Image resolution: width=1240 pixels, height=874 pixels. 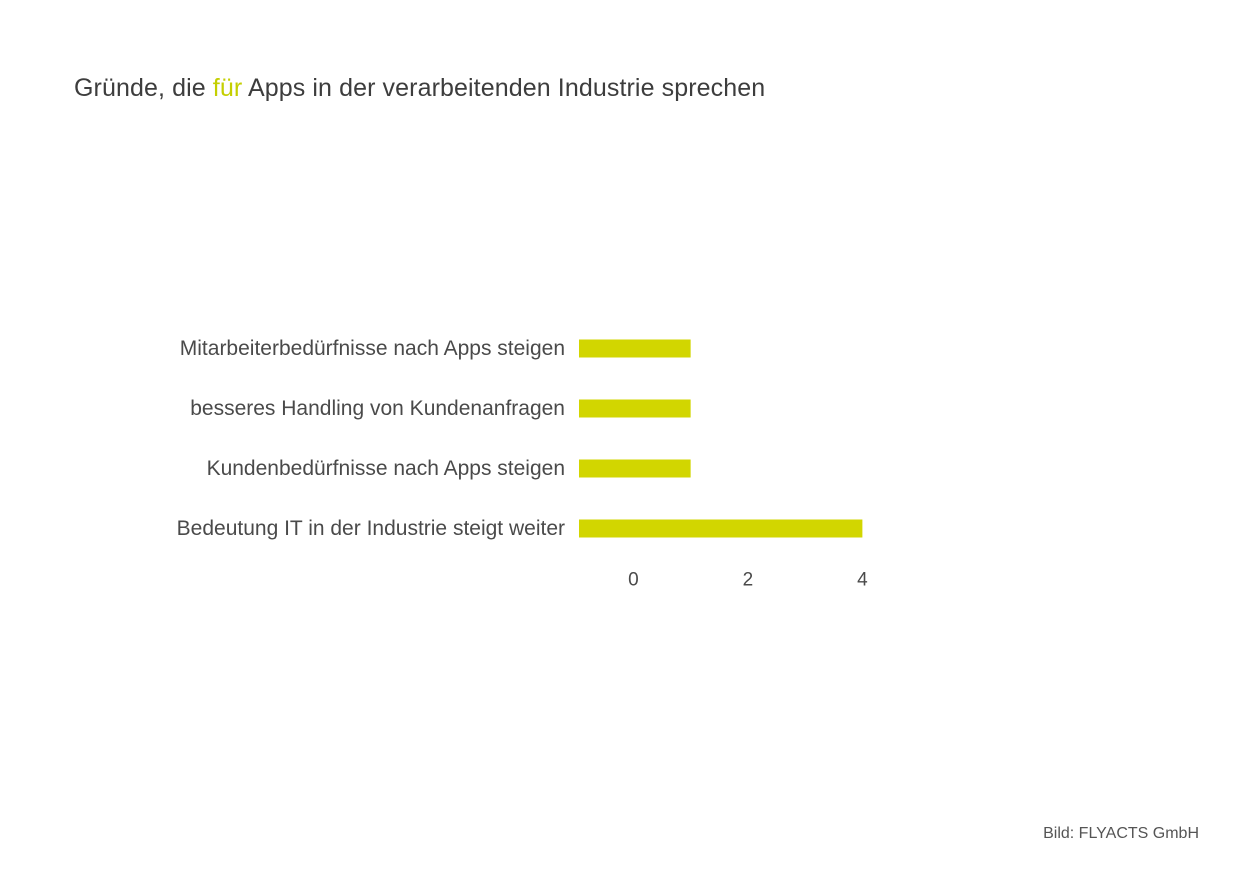 What do you see at coordinates (633, 580) in the screenshot?
I see `x-tick-label: 0` at bounding box center [633, 580].